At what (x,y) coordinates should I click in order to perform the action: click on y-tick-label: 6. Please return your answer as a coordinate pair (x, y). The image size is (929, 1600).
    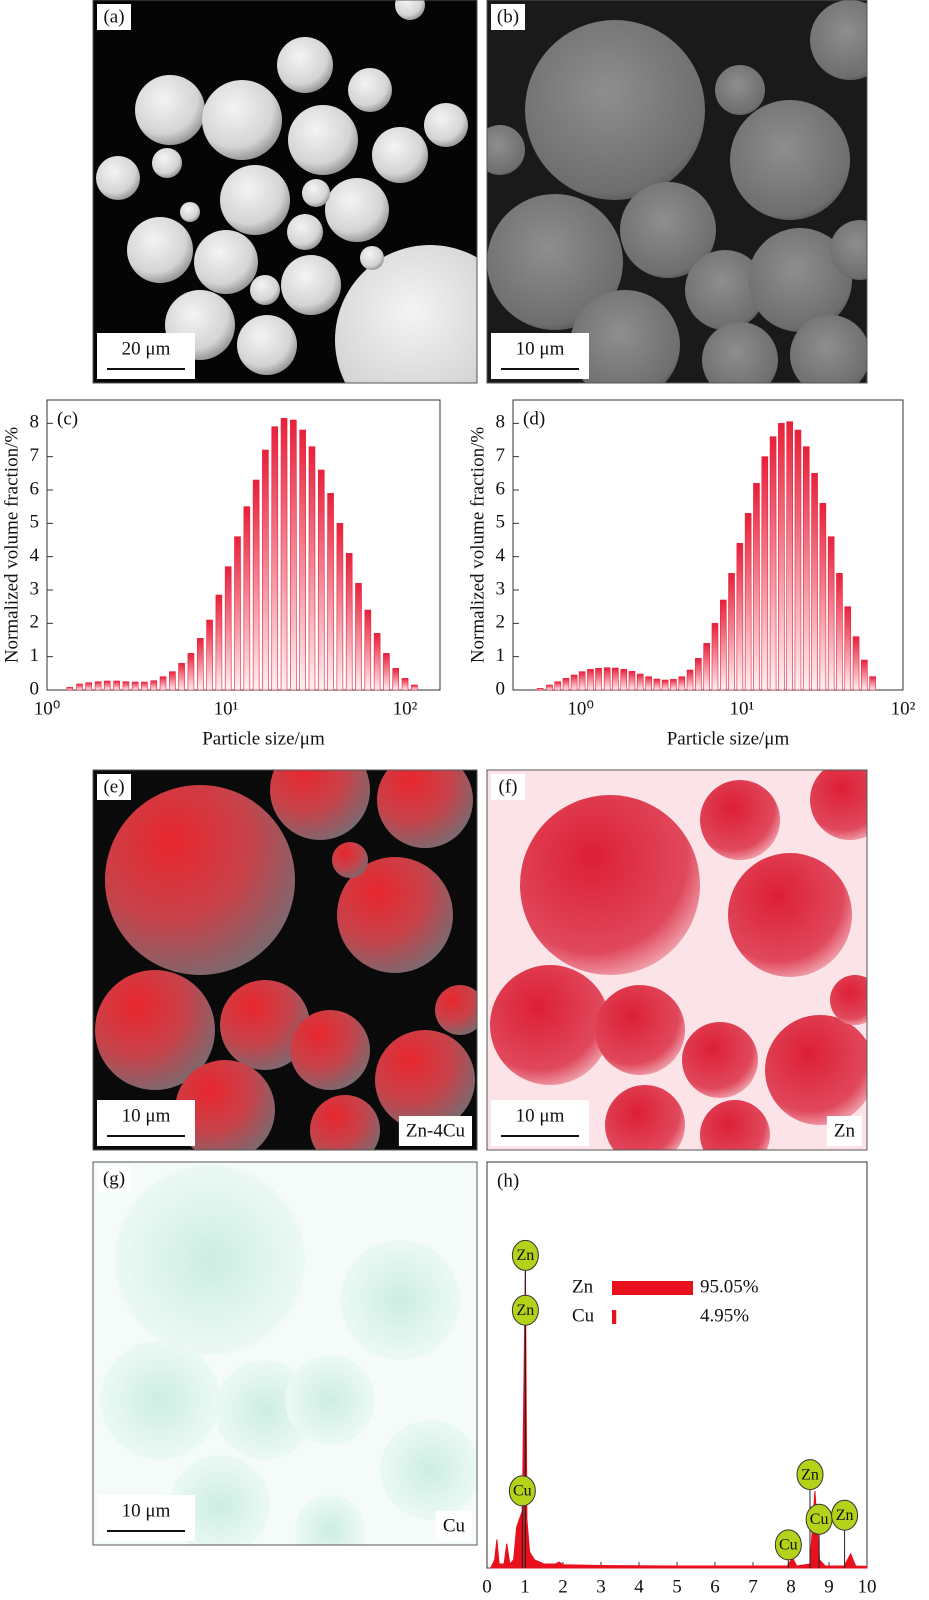
    Looking at the image, I should click on (501, 488).